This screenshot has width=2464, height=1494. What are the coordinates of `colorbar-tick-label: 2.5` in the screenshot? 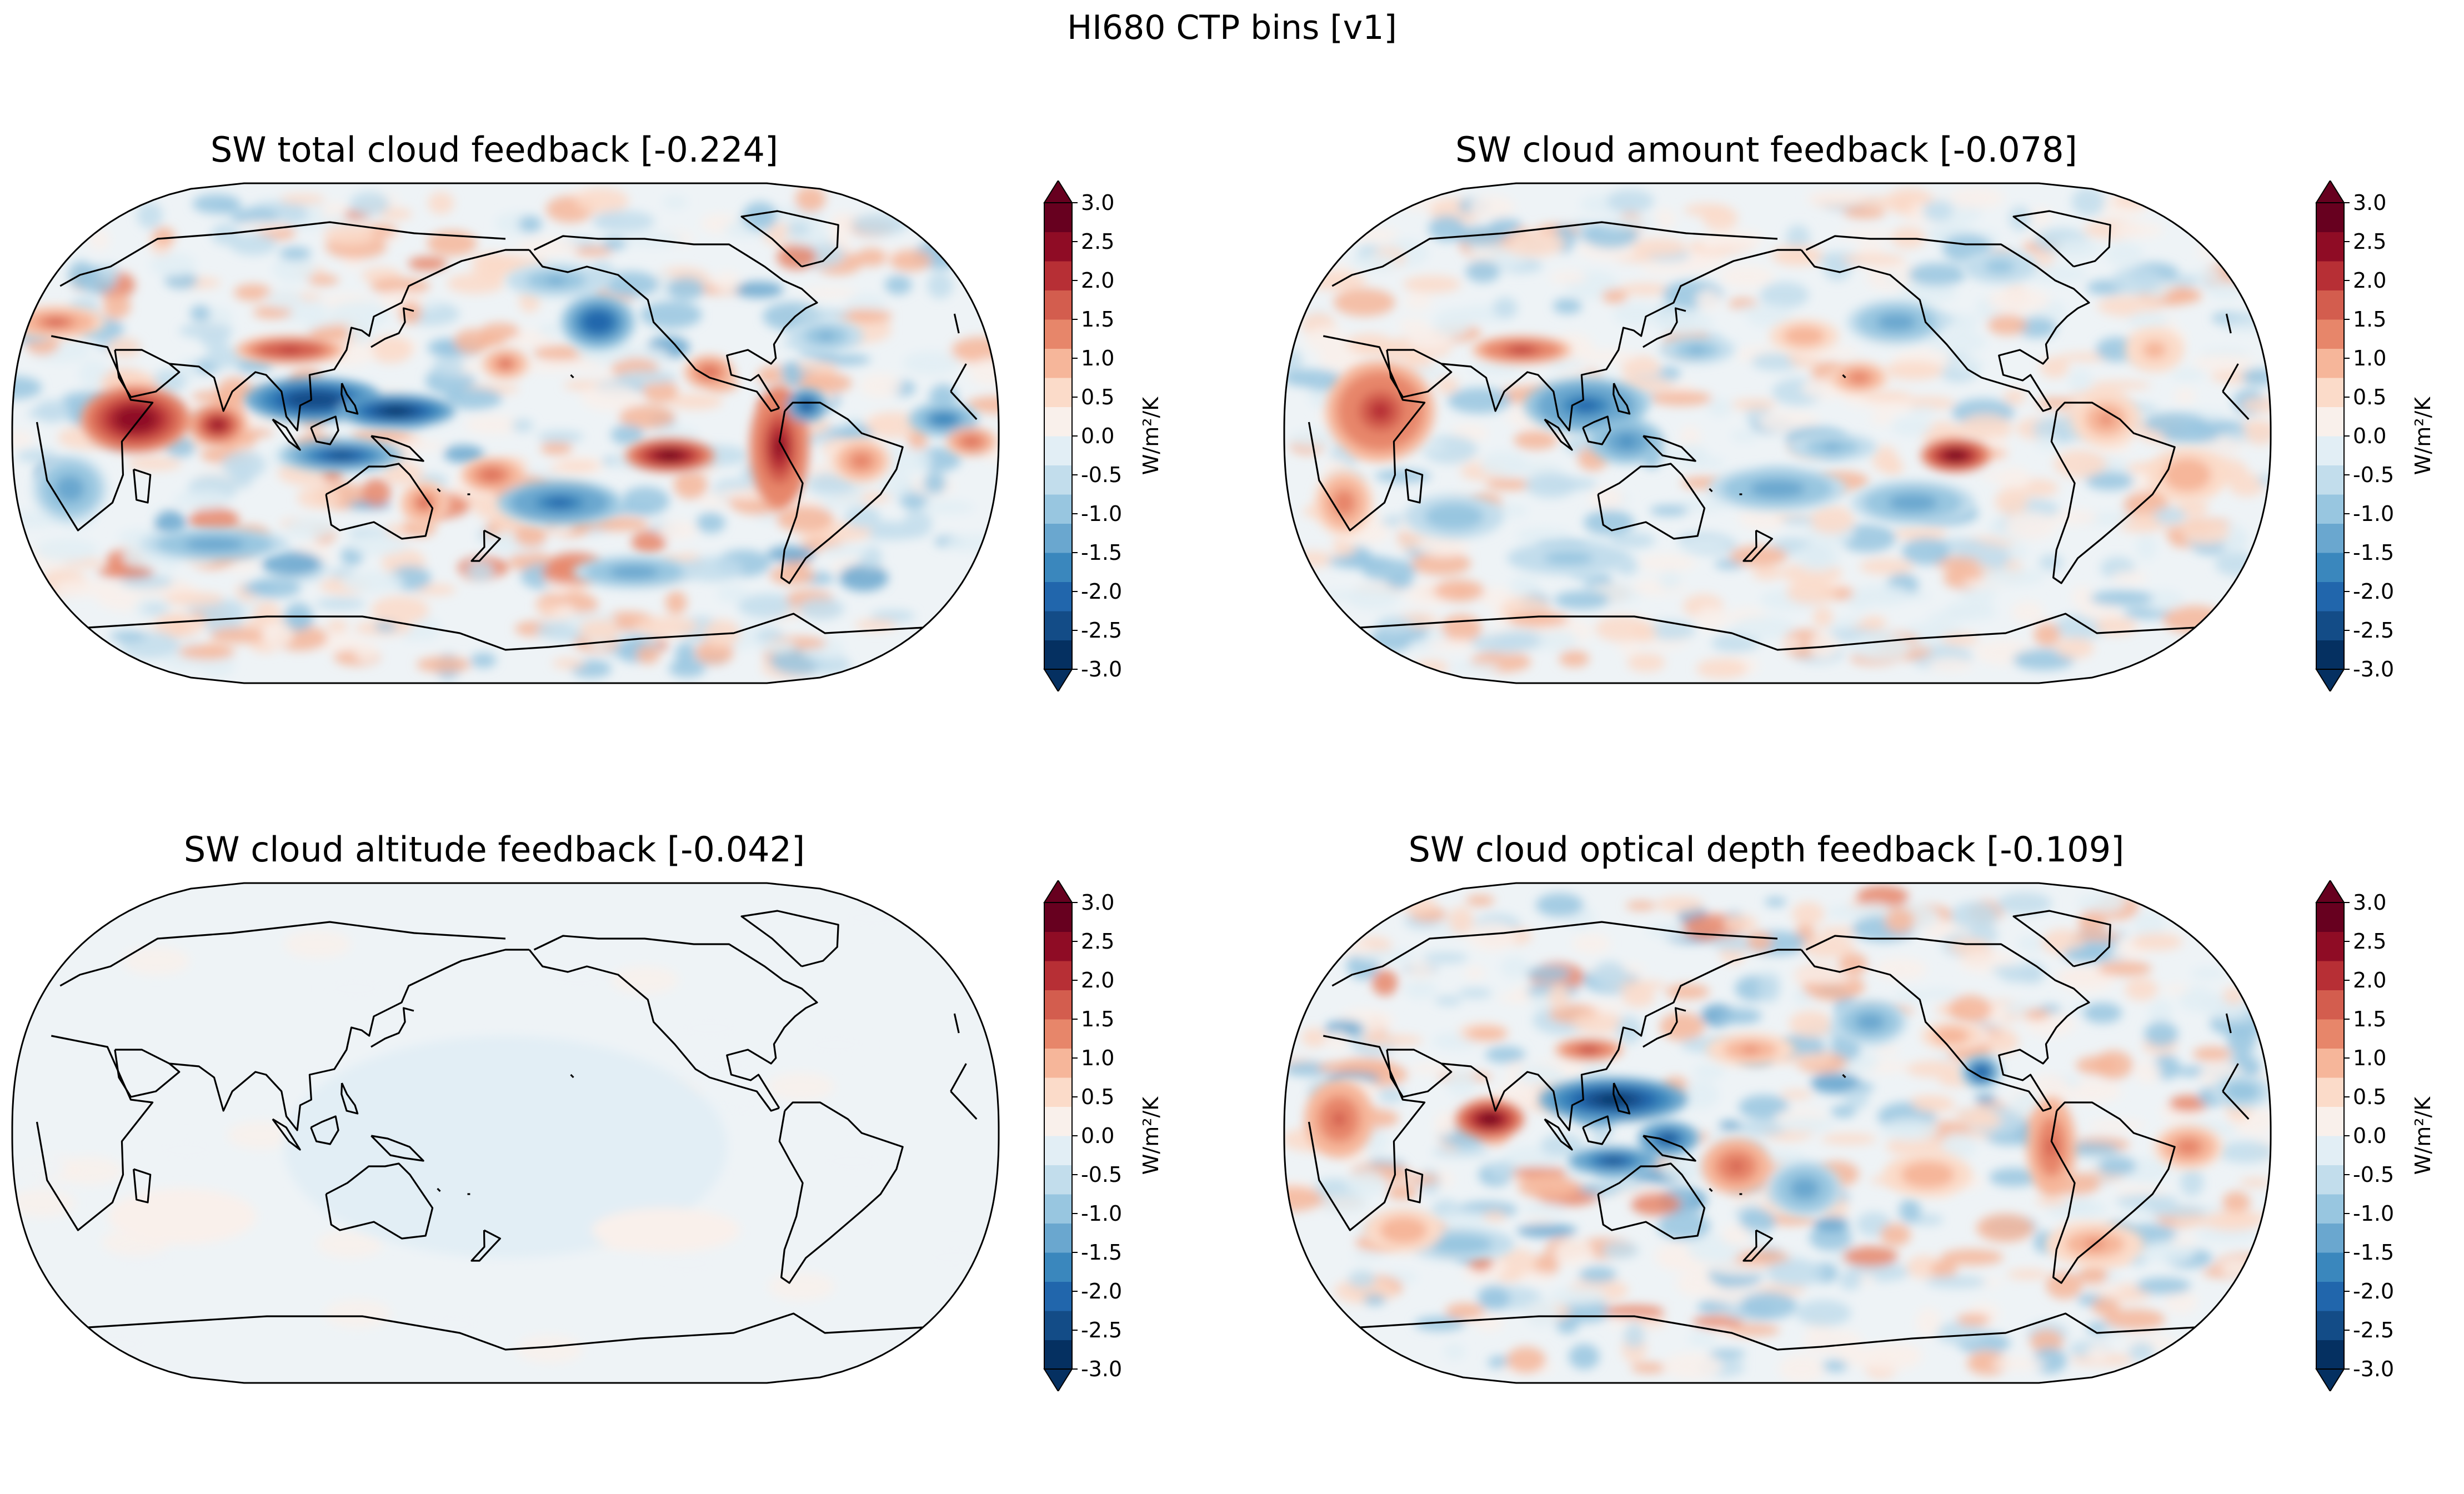 It's located at (1098, 241).